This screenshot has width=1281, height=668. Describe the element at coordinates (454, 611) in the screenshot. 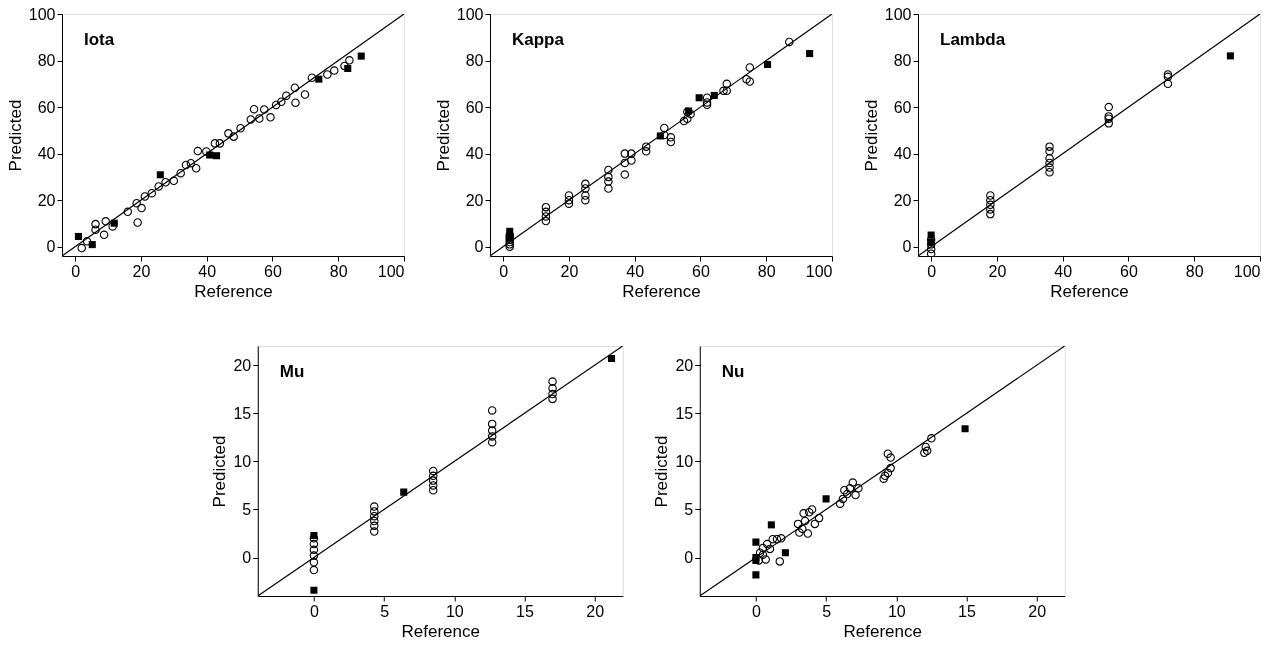

I see `x-tick-label: 10` at that location.